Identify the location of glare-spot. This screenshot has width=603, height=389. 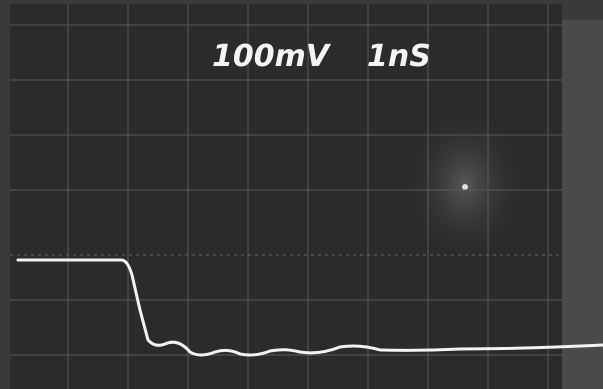
(465, 187).